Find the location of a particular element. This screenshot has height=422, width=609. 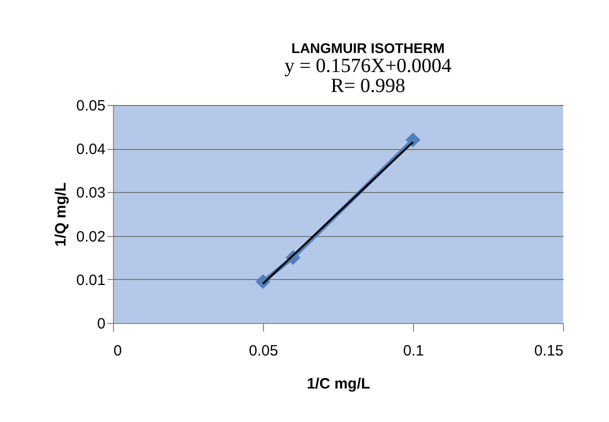

y-tick-label: 0.02 is located at coordinates (91, 237).